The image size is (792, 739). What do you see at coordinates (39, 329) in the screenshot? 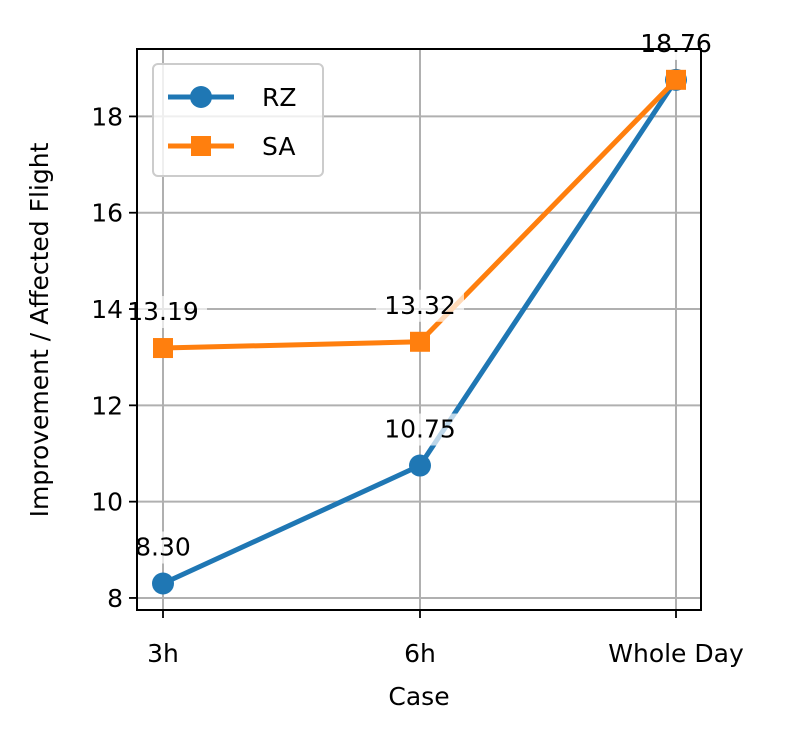
I see `y-axis-label: Improvement / Affected Flight` at bounding box center [39, 329].